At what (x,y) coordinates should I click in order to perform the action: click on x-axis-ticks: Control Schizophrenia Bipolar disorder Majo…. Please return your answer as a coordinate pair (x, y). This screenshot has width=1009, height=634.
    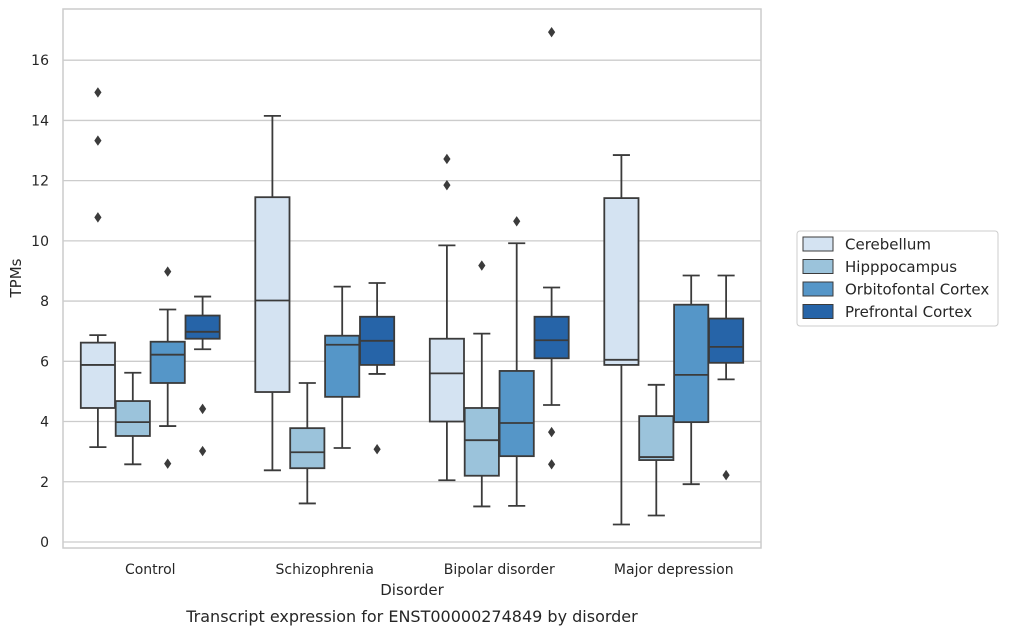
    Looking at the image, I should click on (429, 570).